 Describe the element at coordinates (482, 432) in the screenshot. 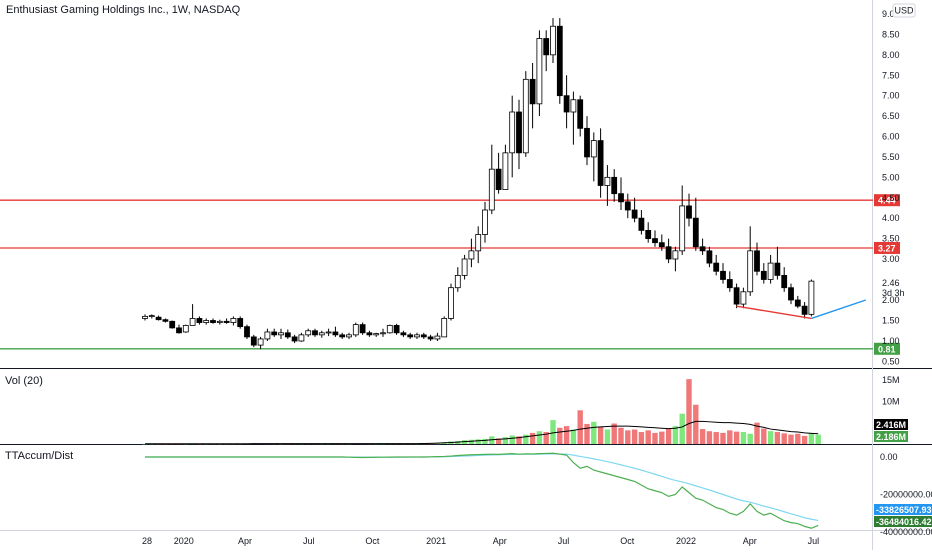

I see `volume-ma-line` at that location.